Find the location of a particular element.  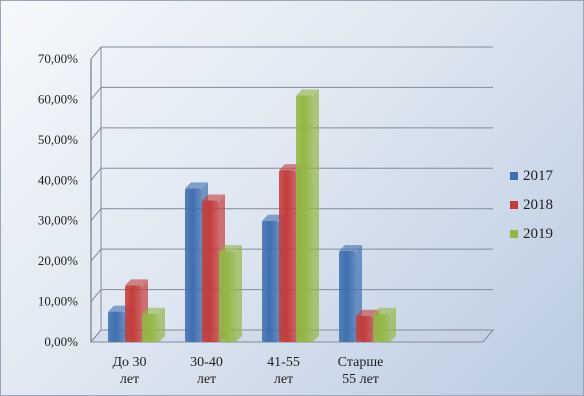

y-tick-label: 0,00% is located at coordinates (61, 341).